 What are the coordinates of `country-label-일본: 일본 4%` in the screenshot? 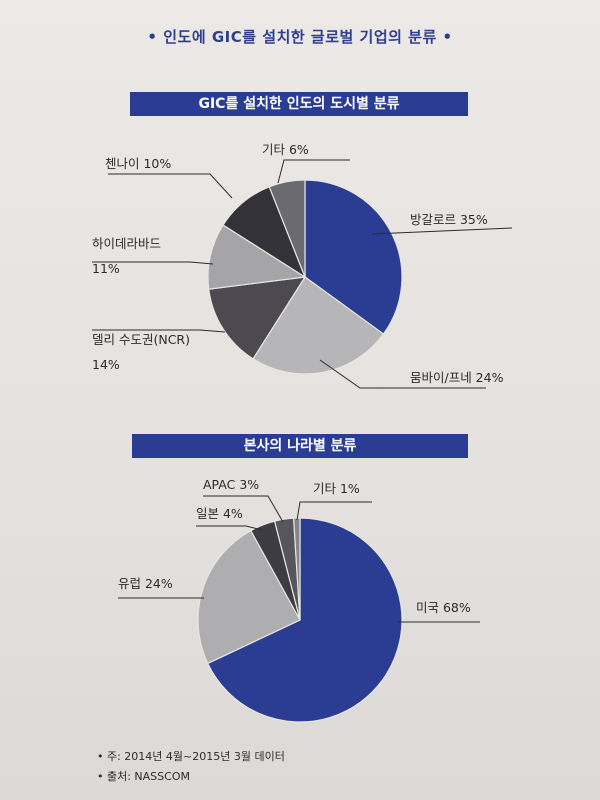 It's located at (219, 513).